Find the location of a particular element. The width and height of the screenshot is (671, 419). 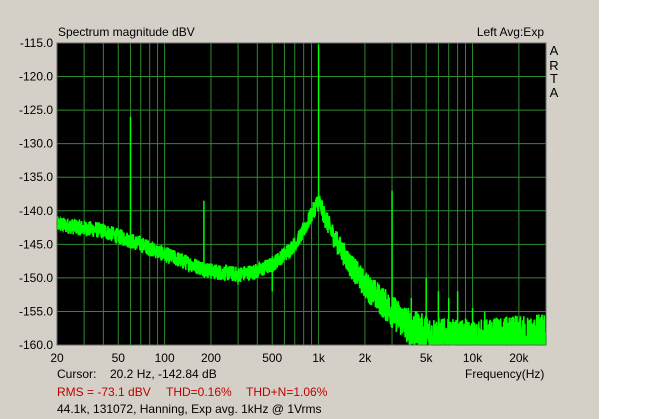

x-tick-label: 2k is located at coordinates (366, 358).